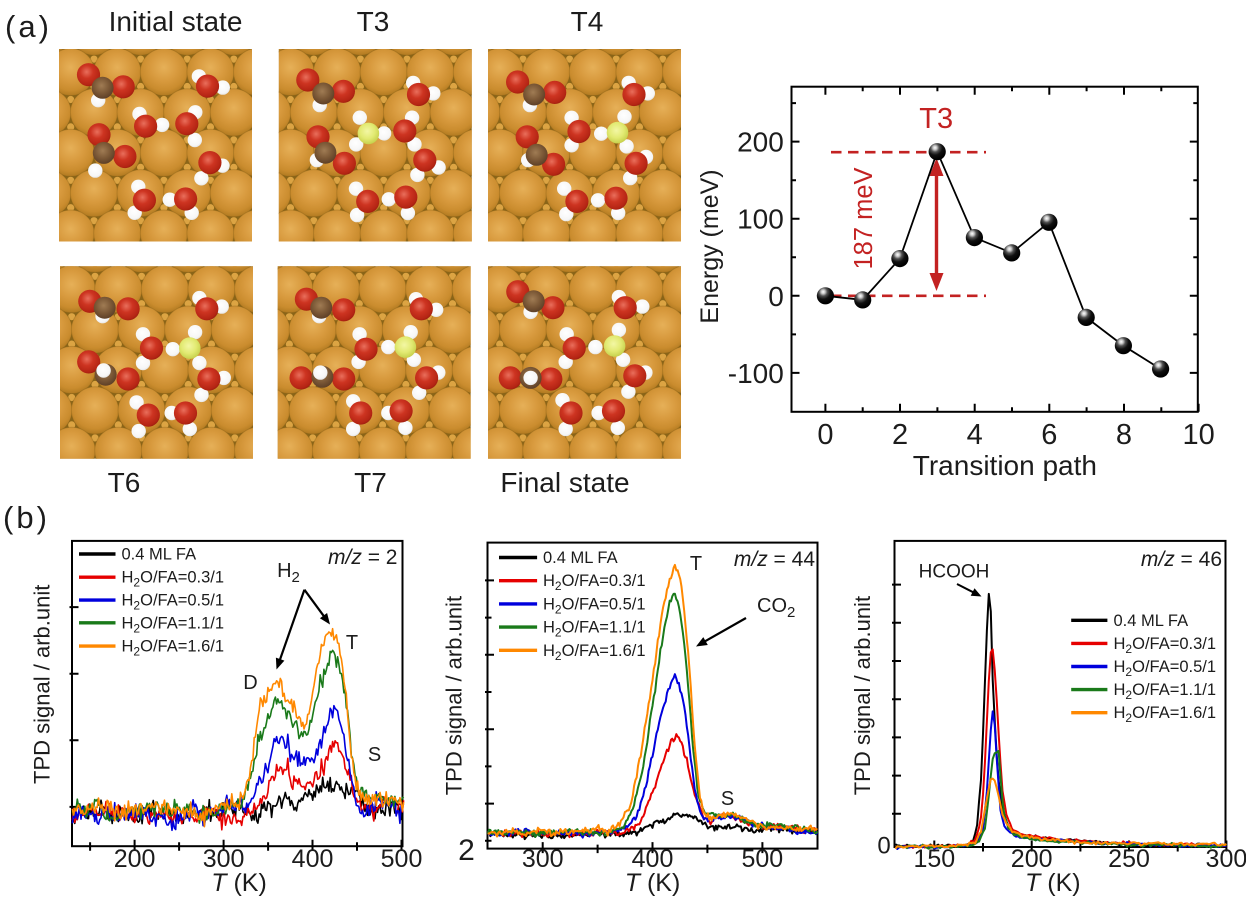  Describe the element at coordinates (370, 482) in the screenshot. I see `svg-text: T7` at that location.